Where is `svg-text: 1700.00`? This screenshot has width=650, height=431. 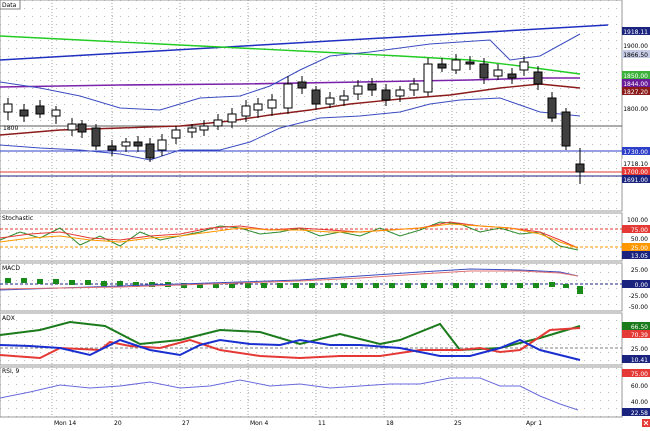
svg-text: 1700.00 is located at coordinates (635, 172).